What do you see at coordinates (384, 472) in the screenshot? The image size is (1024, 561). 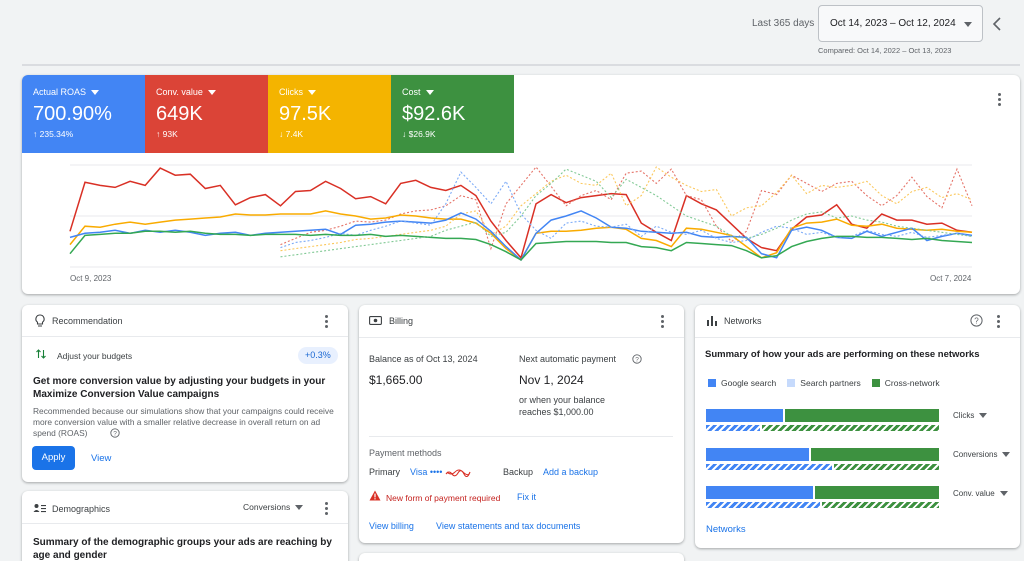 I see `primary-label: Primary` at bounding box center [384, 472].